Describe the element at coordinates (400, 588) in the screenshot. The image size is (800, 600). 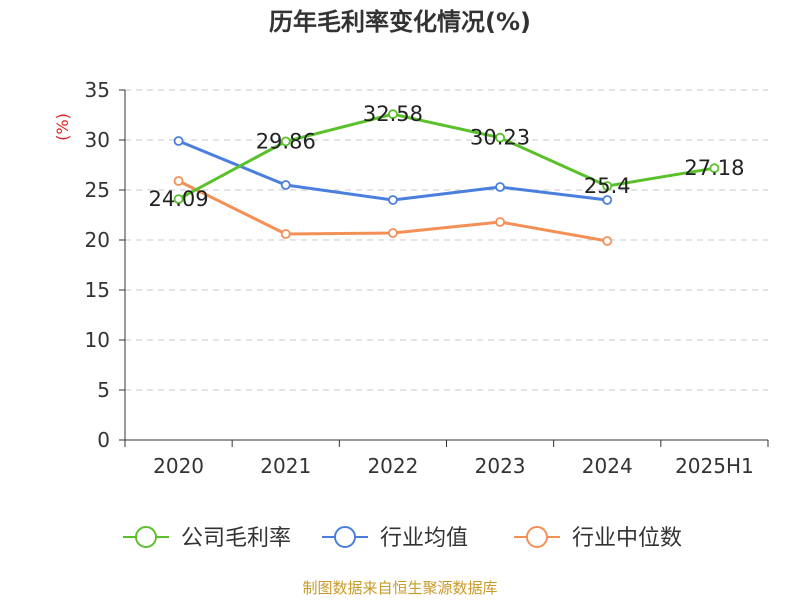
I see `source-note: 制图数据来自恒生聚源数据库` at that location.